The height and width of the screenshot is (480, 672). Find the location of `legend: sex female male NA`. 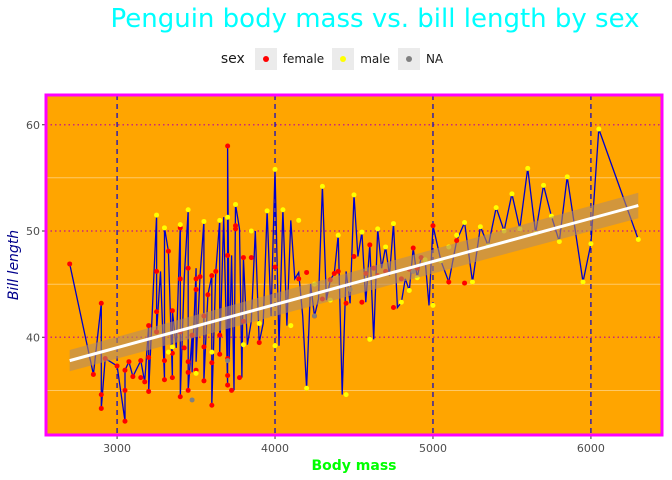

legend: sex female male NA is located at coordinates (336, 59).